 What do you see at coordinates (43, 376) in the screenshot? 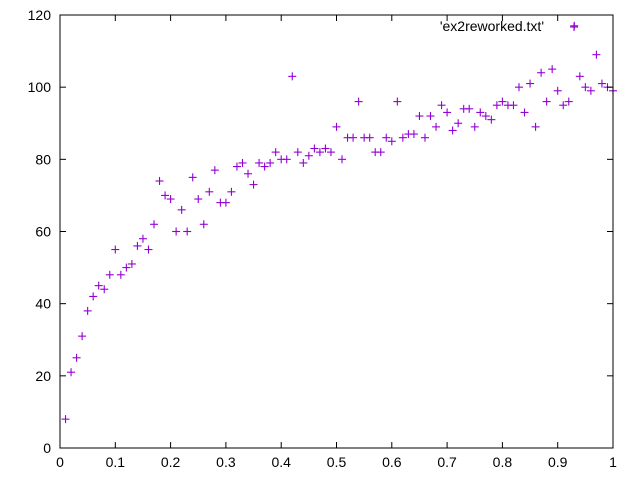
I see `y-tick-label: 20` at bounding box center [43, 376].